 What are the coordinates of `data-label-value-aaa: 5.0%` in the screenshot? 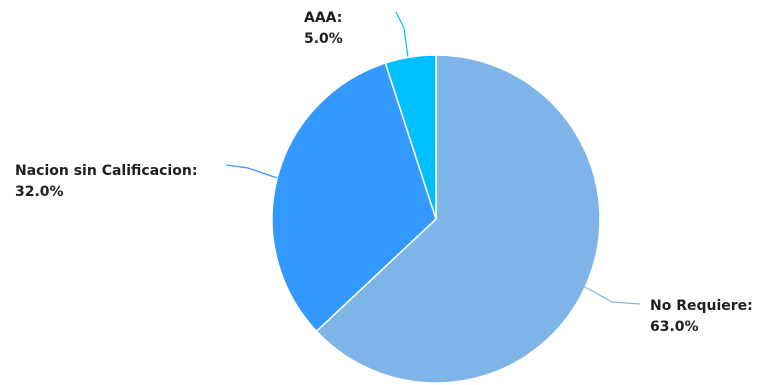 It's located at (323, 39).